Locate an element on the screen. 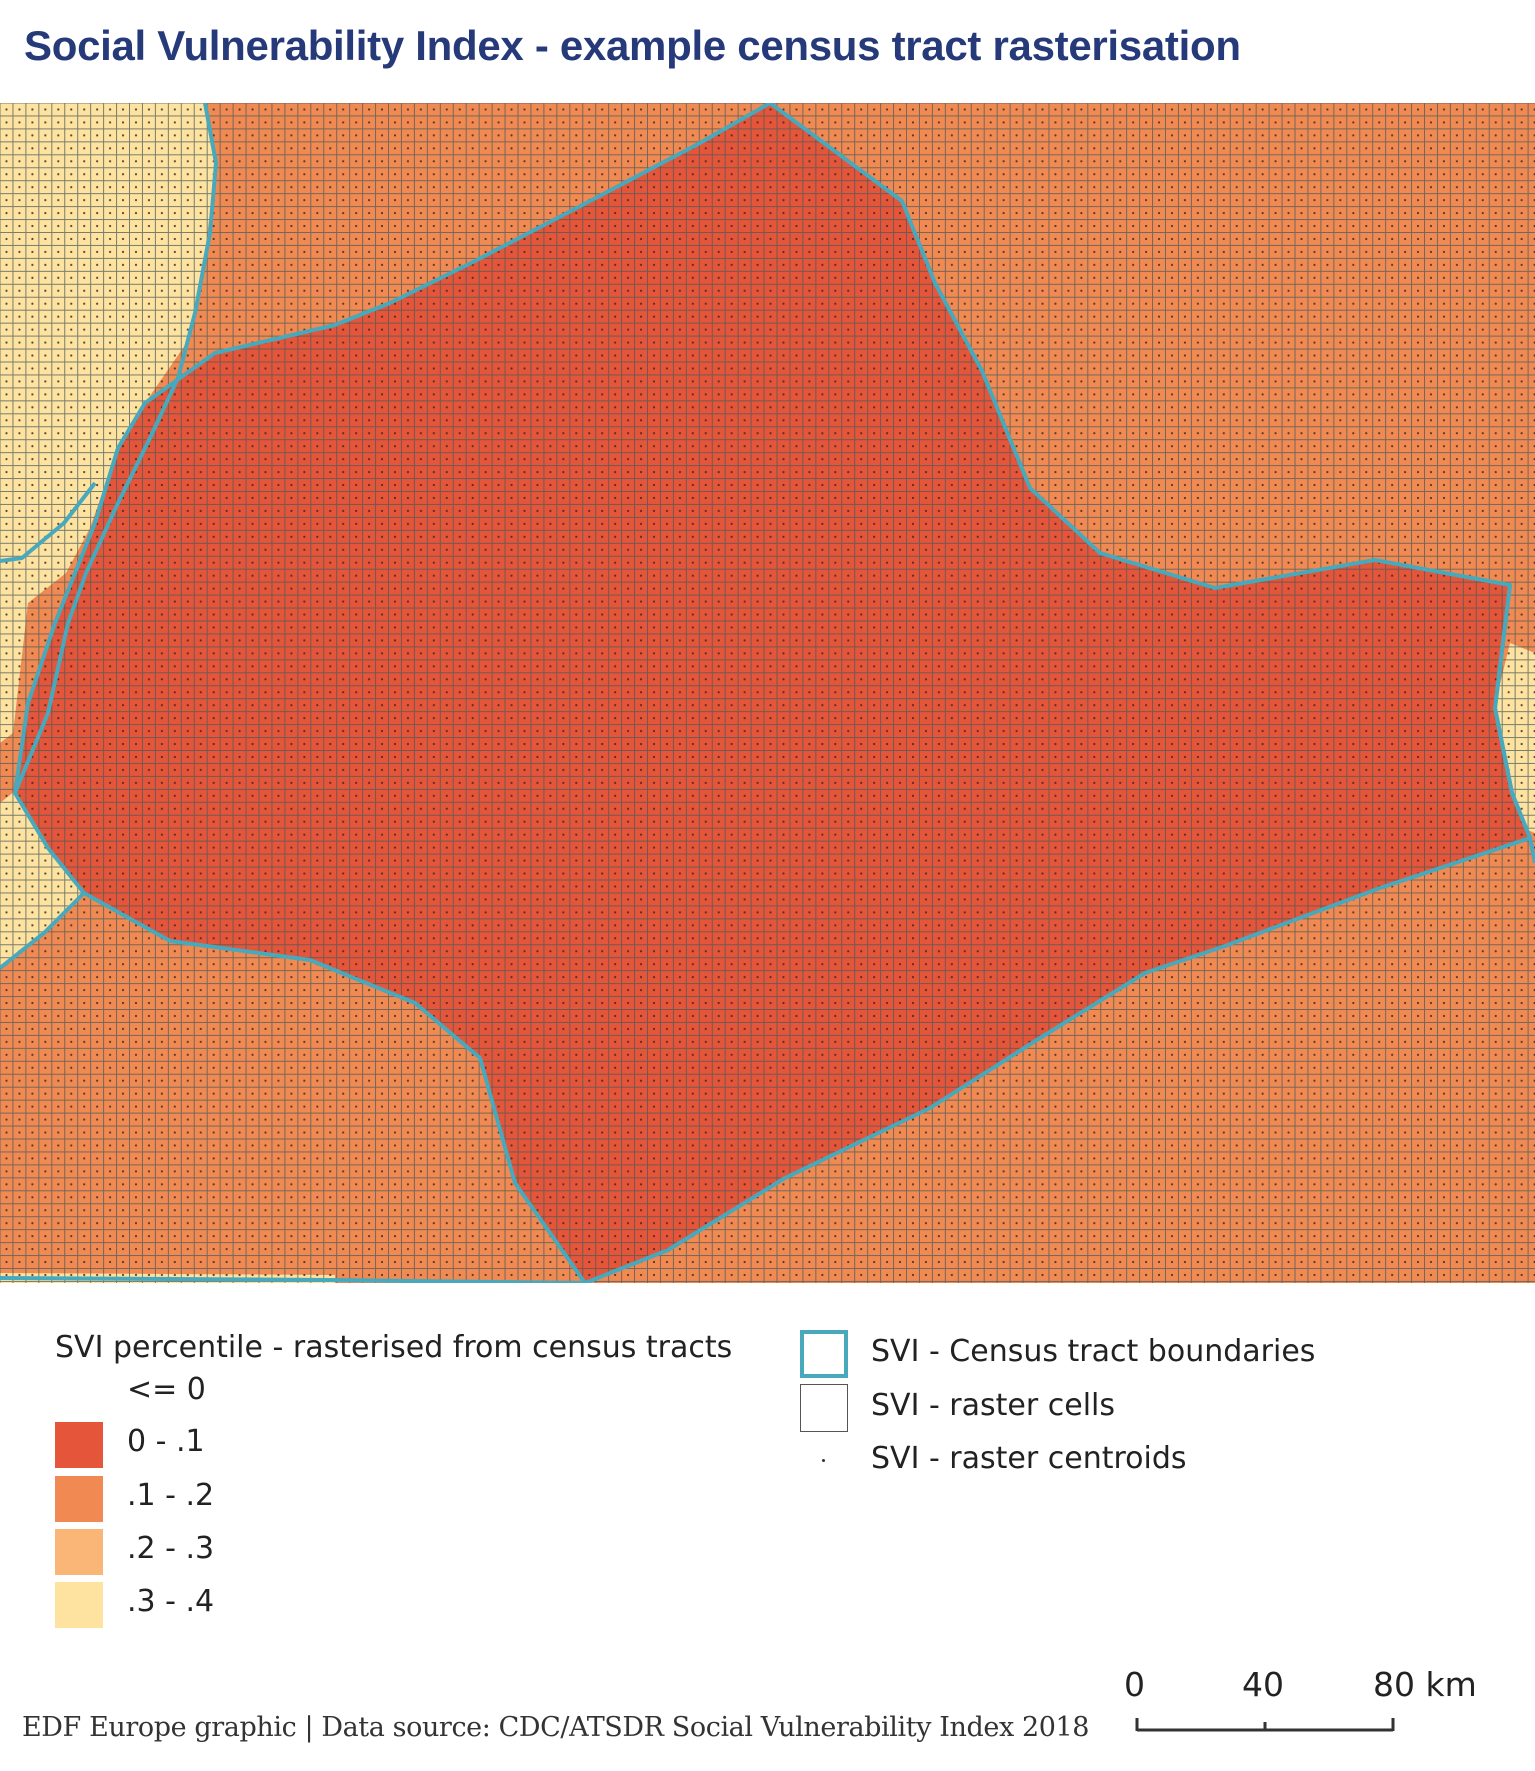 Image resolution: width=1535 pixels, height=1771 pixels. legend-label: SVI - Census tract boundaries is located at coordinates (1093, 1351).